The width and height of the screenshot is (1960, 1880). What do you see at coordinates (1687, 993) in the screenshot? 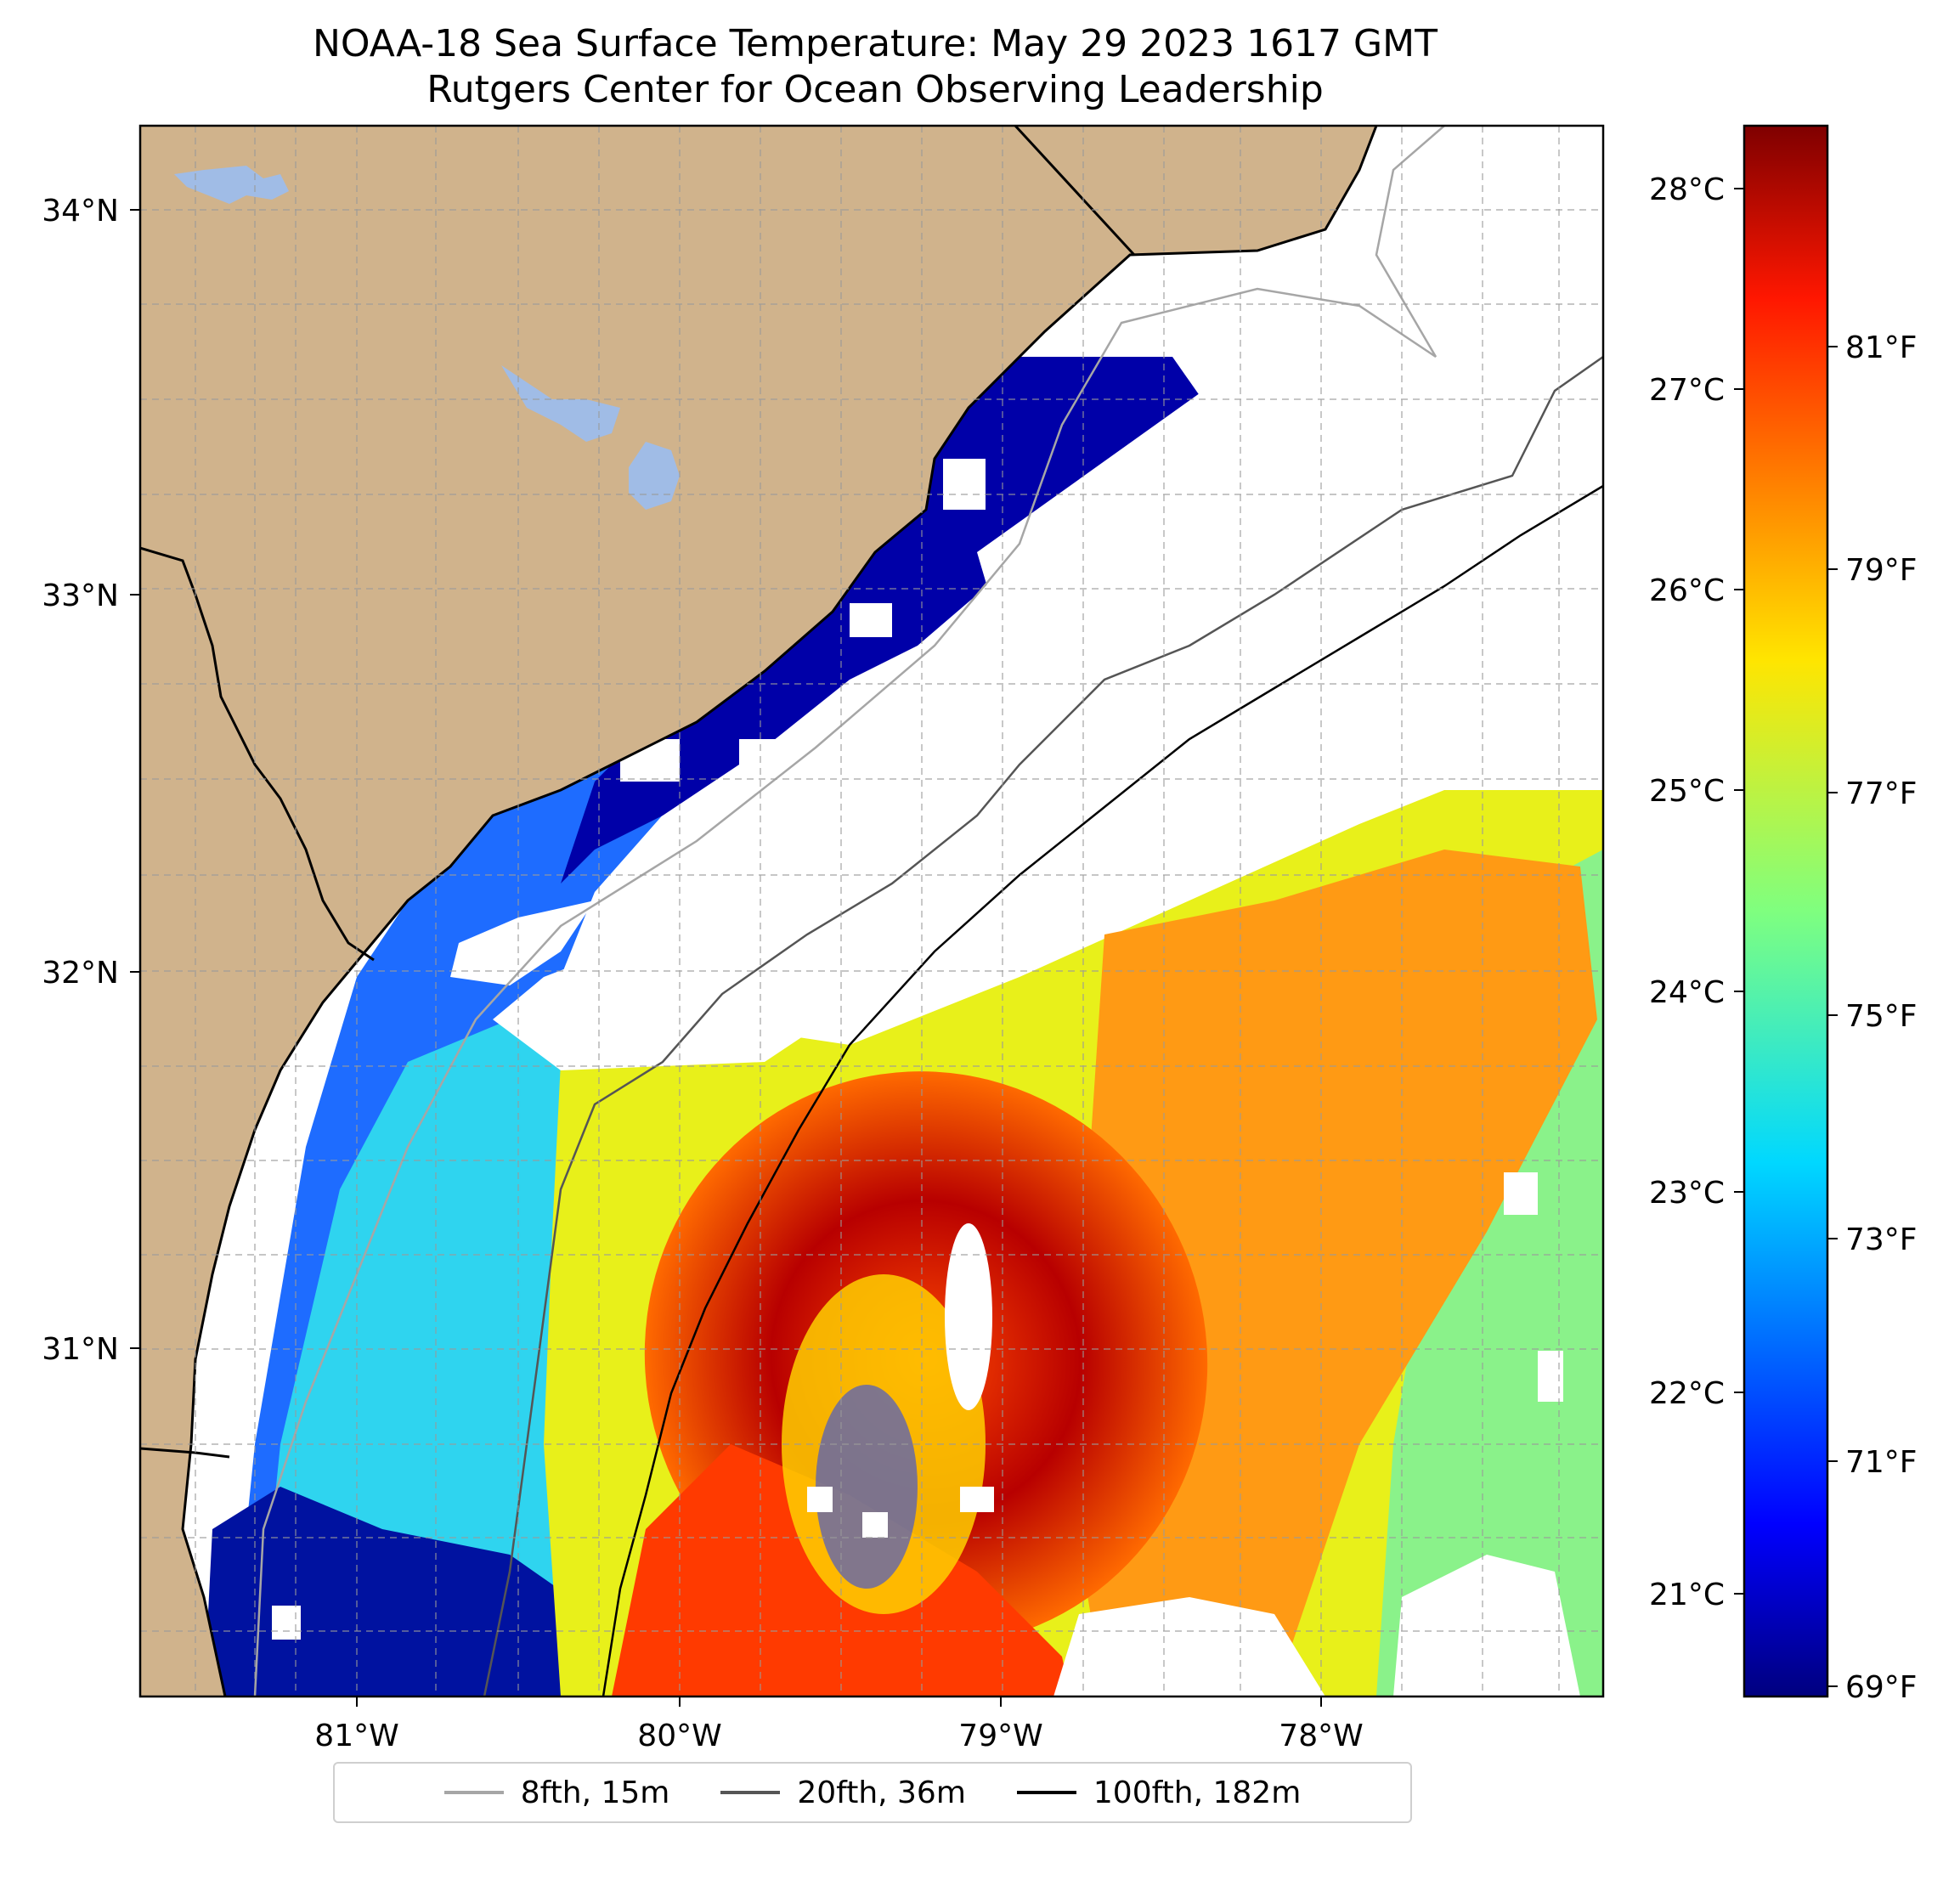
I see `celsius-tick-label: 24°C` at bounding box center [1687, 993].